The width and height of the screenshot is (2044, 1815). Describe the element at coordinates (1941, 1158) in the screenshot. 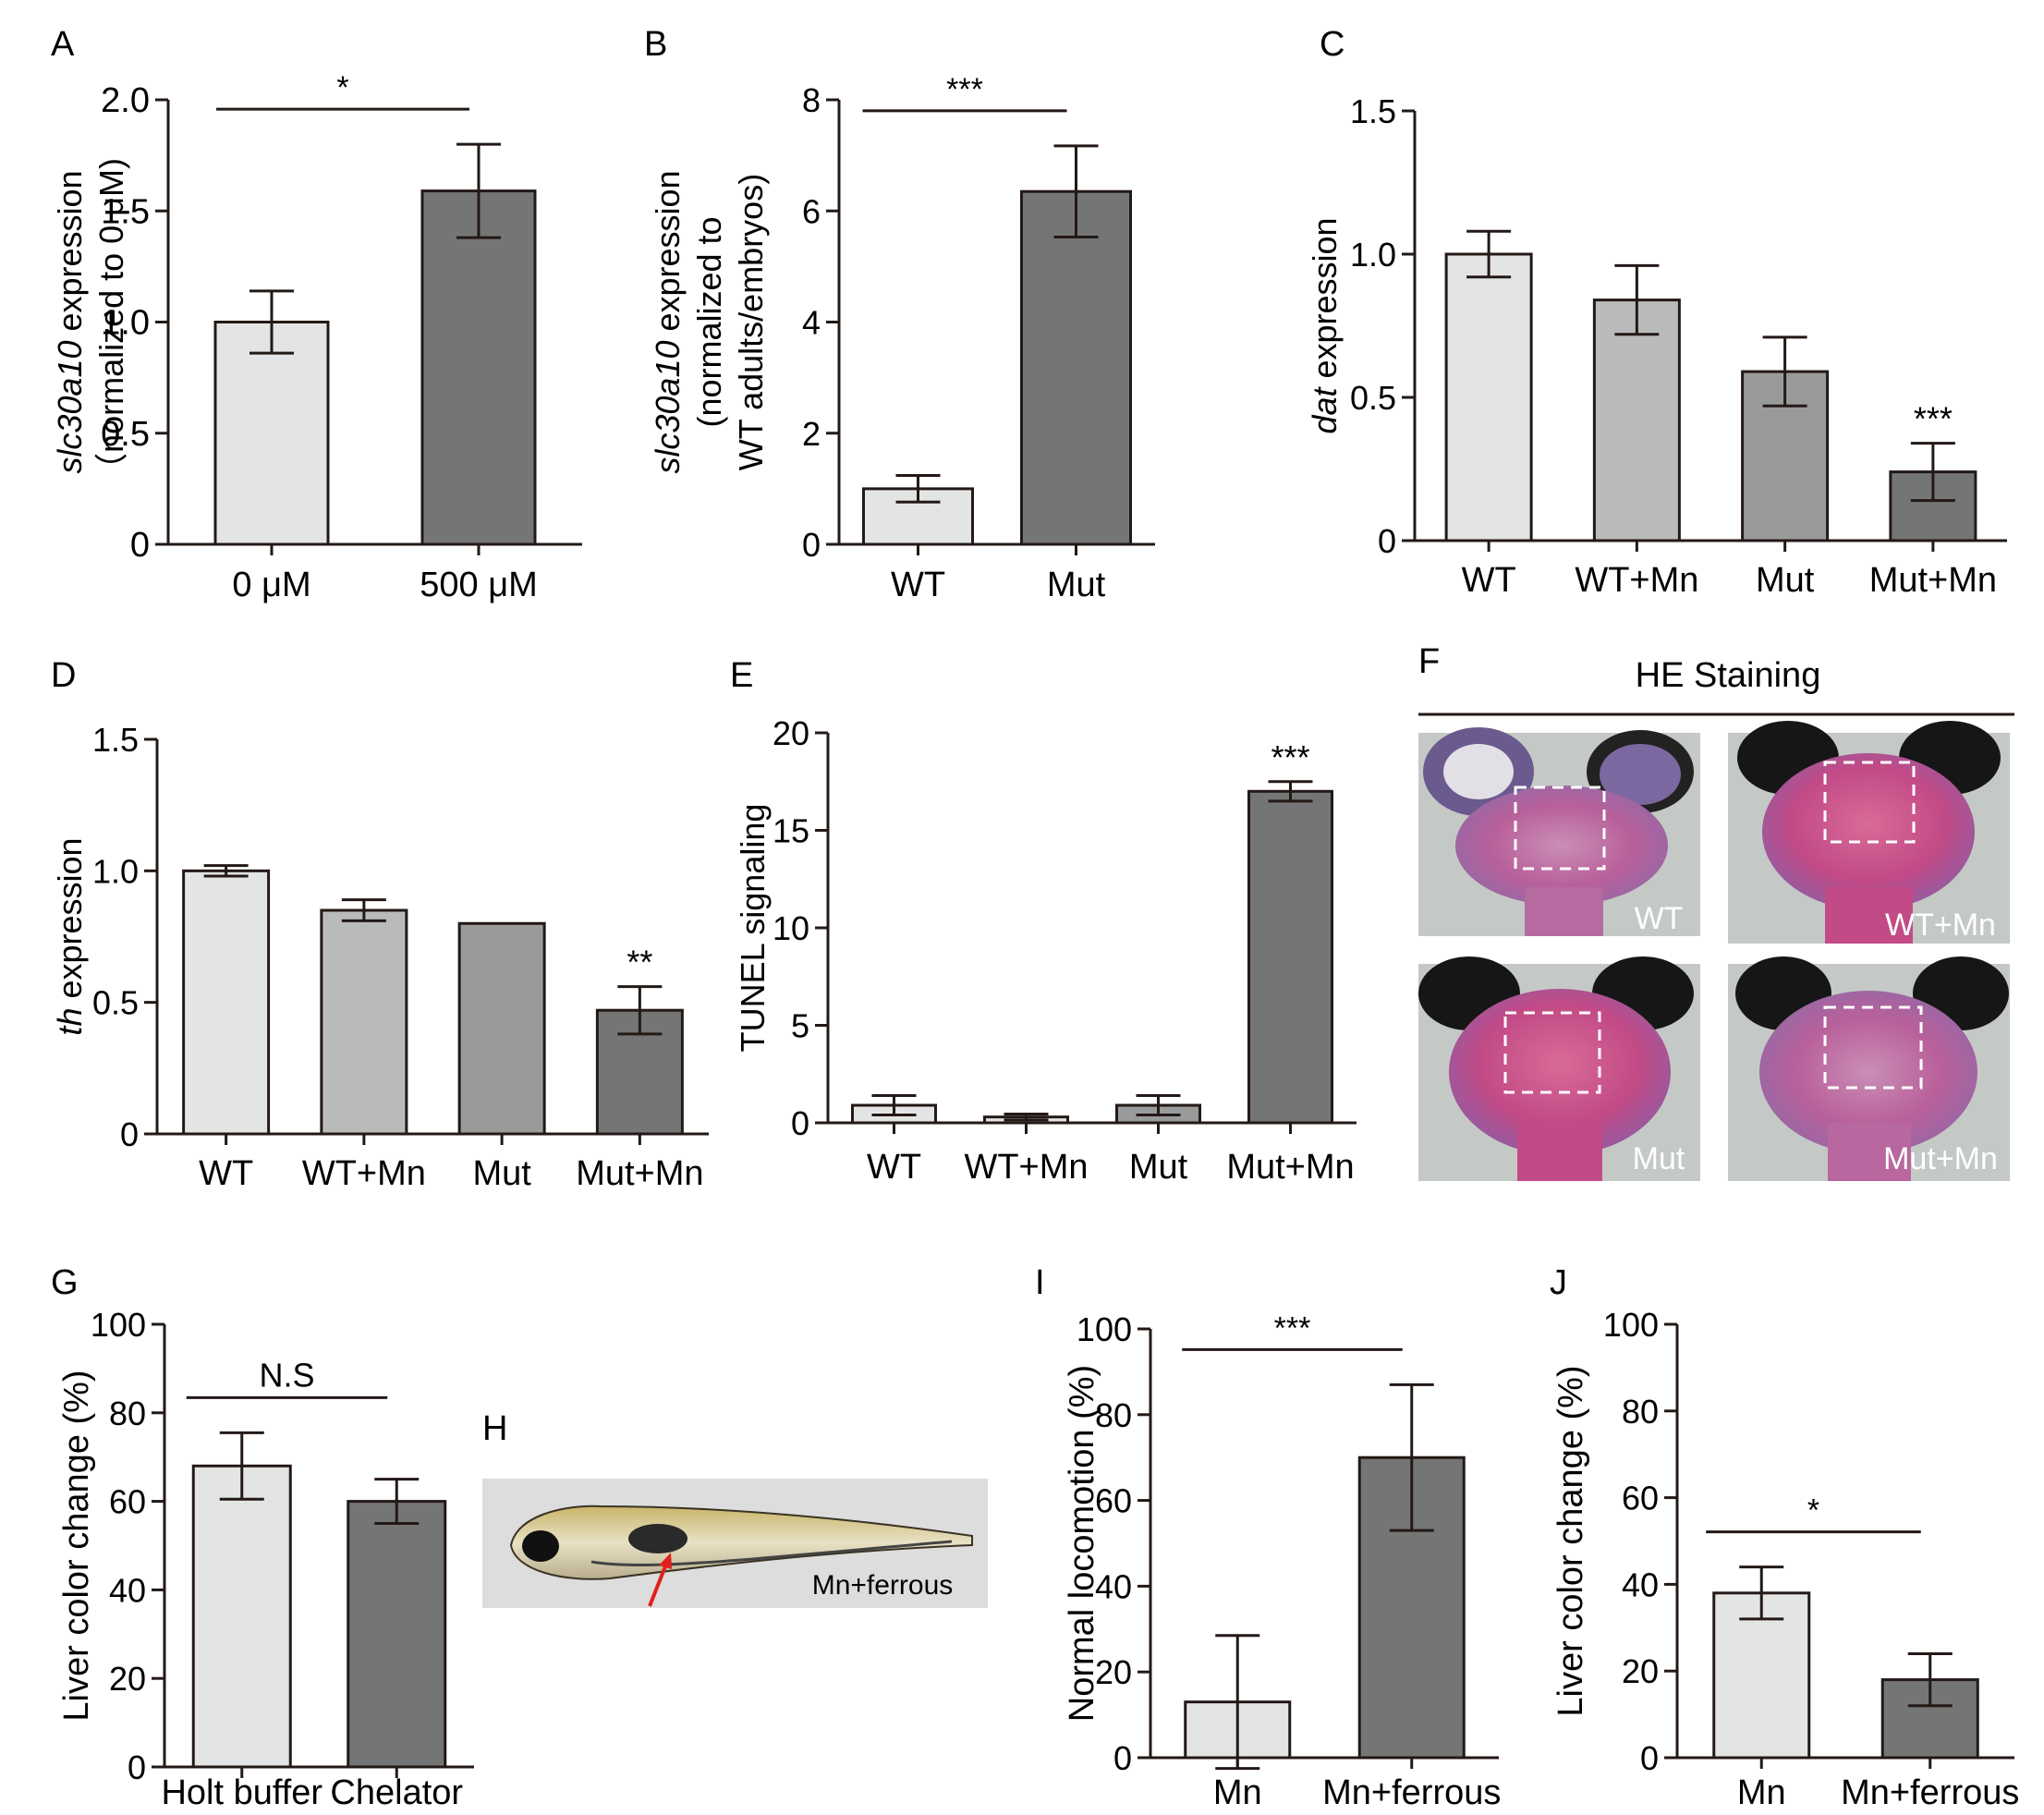

I see `he-label-mut-mn: Mut+Mn` at that location.